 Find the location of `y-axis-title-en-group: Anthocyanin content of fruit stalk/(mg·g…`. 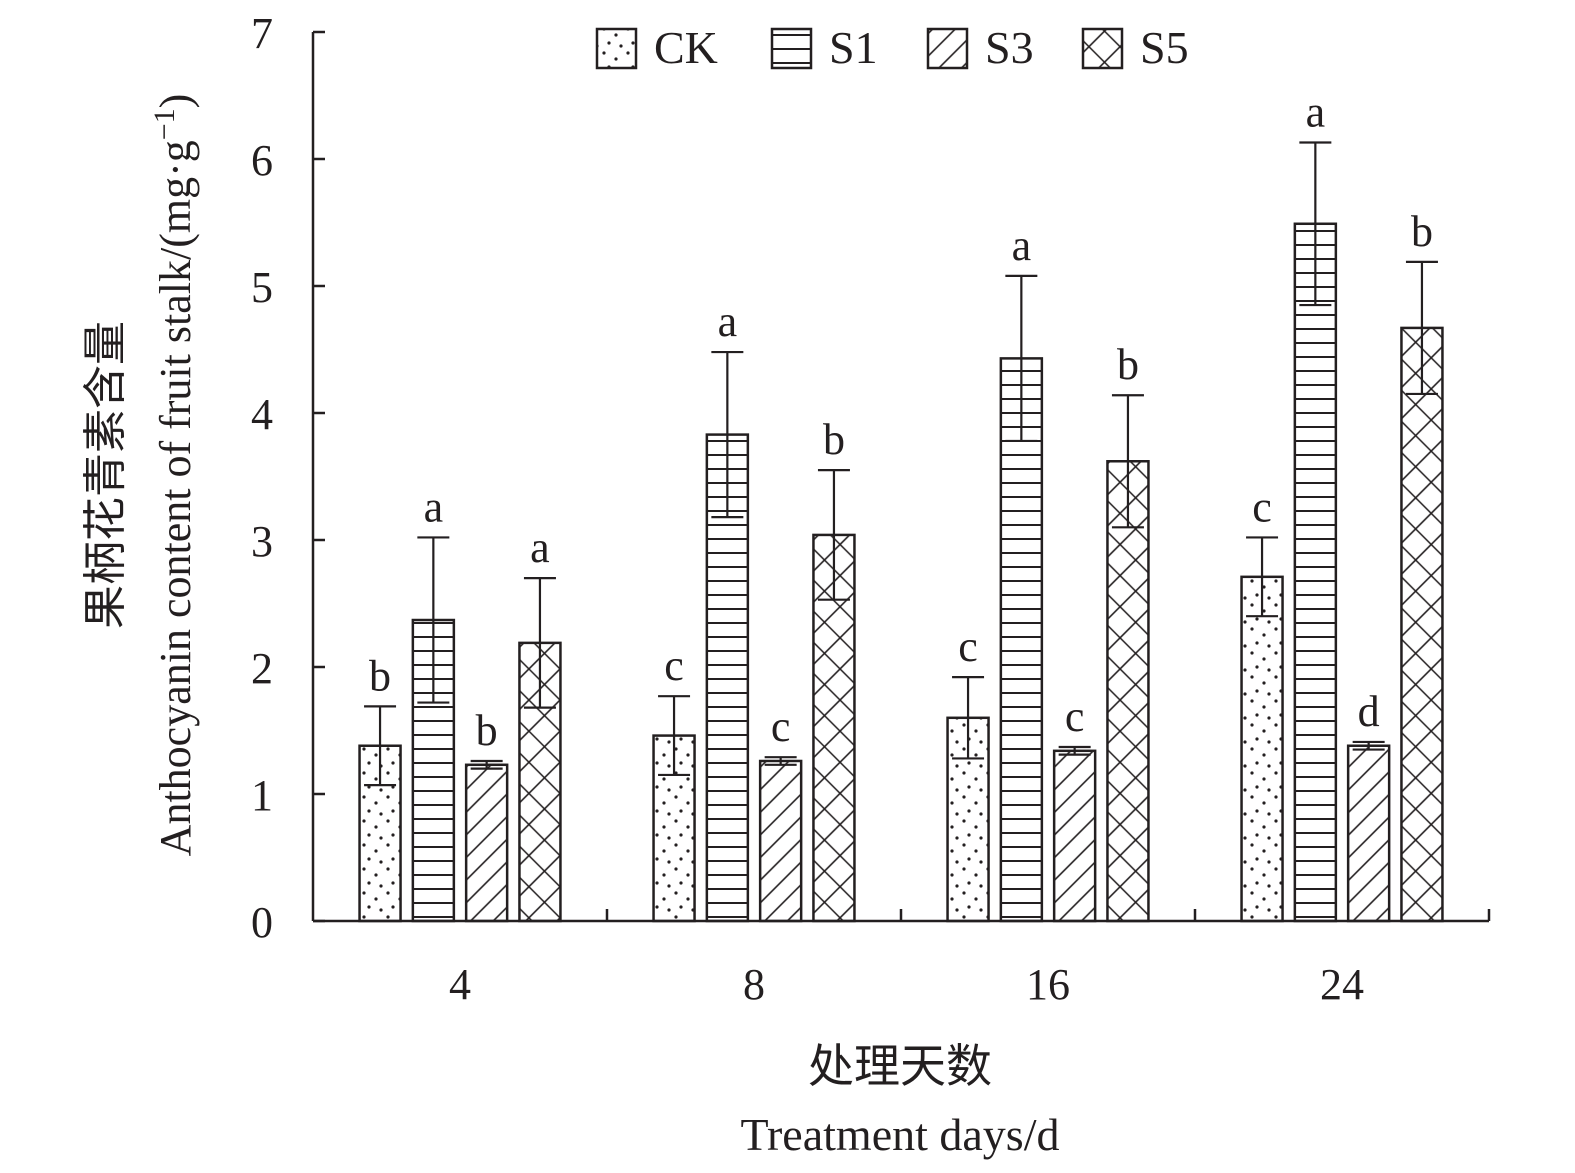

y-axis-title-en-group: Anthocyanin content of fruit stalk/(mg·g… is located at coordinates (174, 475).